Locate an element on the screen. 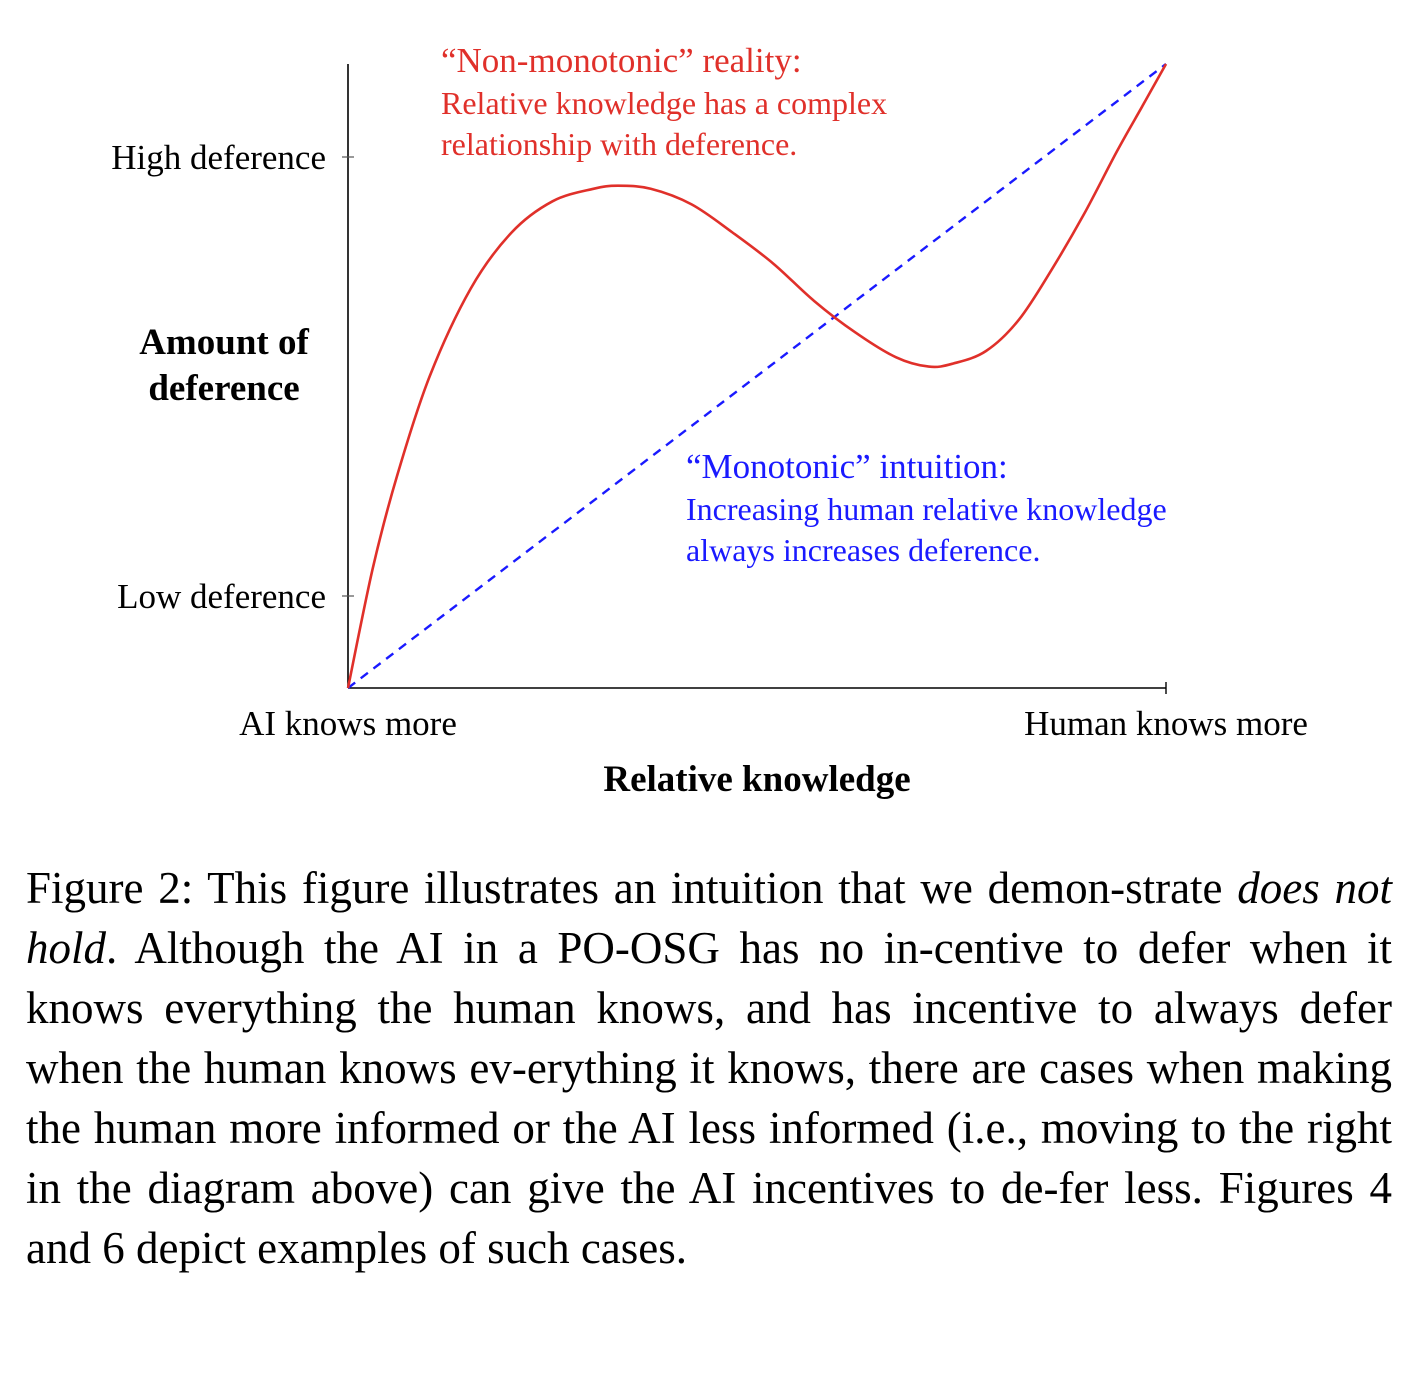 The width and height of the screenshot is (1420, 1376). annotation-intuition-title: “Monotonic” intuition: is located at coordinates (847, 466).